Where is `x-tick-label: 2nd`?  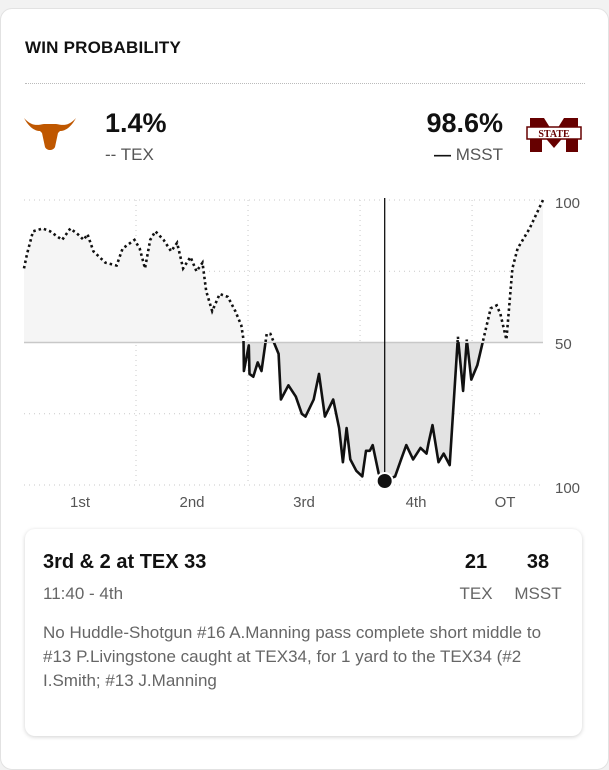
x-tick-label: 2nd is located at coordinates (191, 502).